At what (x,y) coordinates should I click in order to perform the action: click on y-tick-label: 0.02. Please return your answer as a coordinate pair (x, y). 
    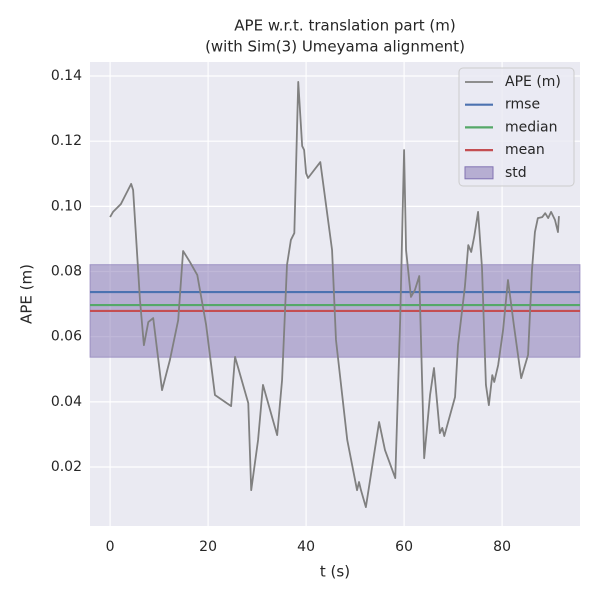
    Looking at the image, I should click on (66, 467).